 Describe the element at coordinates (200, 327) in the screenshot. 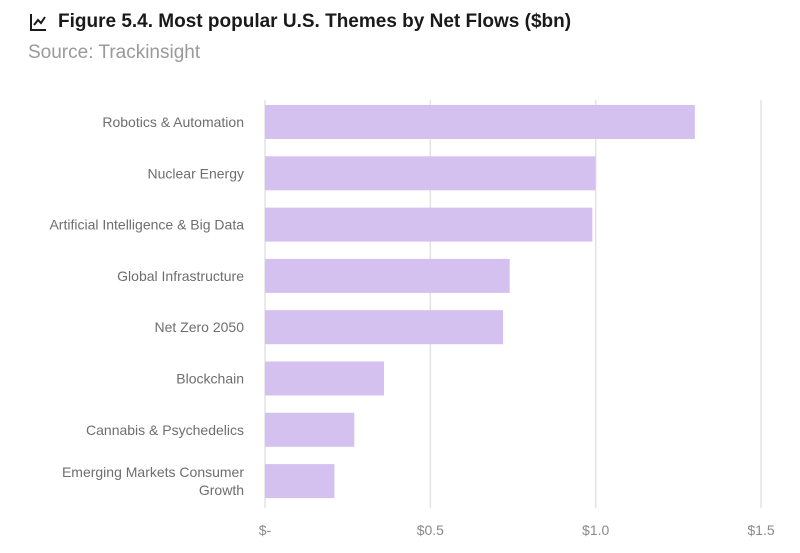

I see `category-label: Net Zero 2050` at that location.